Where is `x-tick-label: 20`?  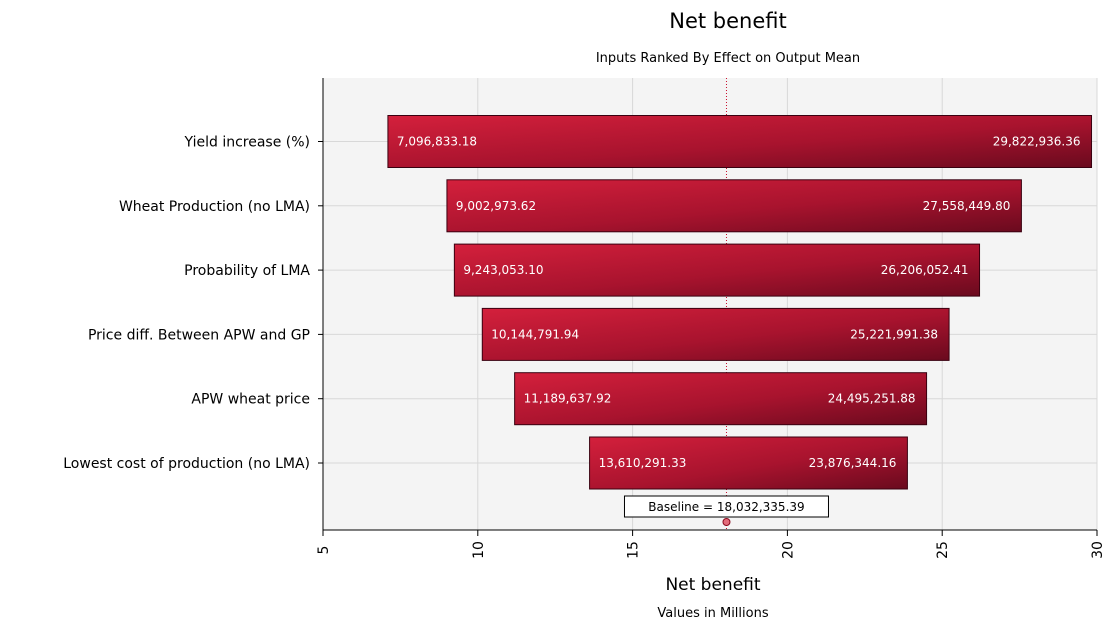
x-tick-label: 20 is located at coordinates (788, 550).